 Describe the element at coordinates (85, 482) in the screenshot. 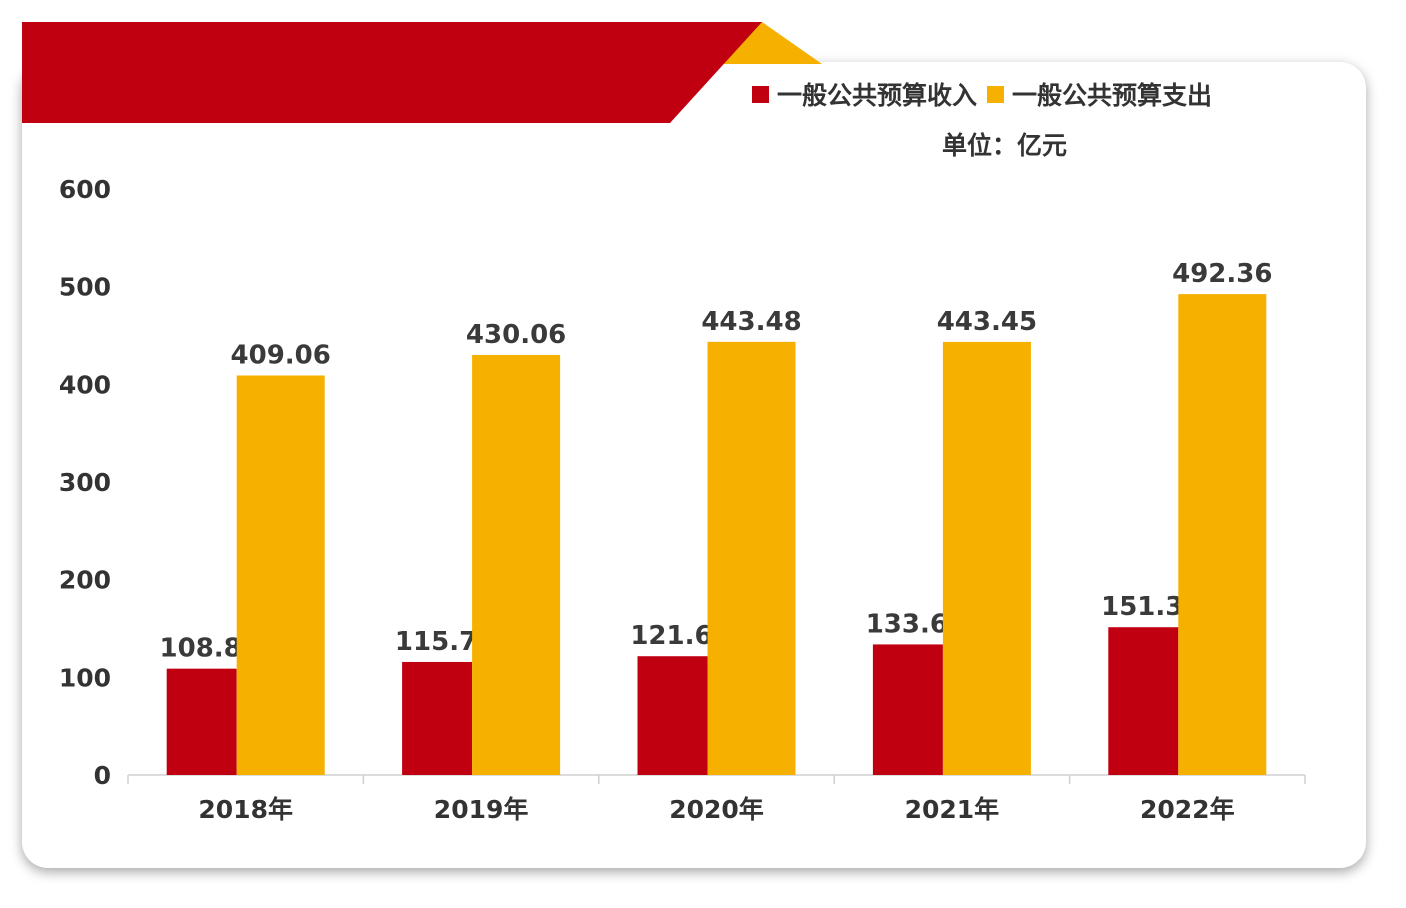

I see `y-tick-label: 300` at that location.